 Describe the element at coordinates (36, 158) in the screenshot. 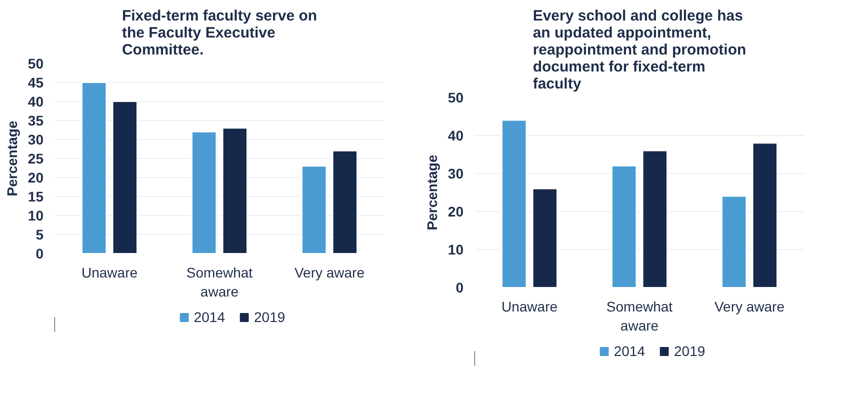

I see `y-tick-label: 25` at that location.